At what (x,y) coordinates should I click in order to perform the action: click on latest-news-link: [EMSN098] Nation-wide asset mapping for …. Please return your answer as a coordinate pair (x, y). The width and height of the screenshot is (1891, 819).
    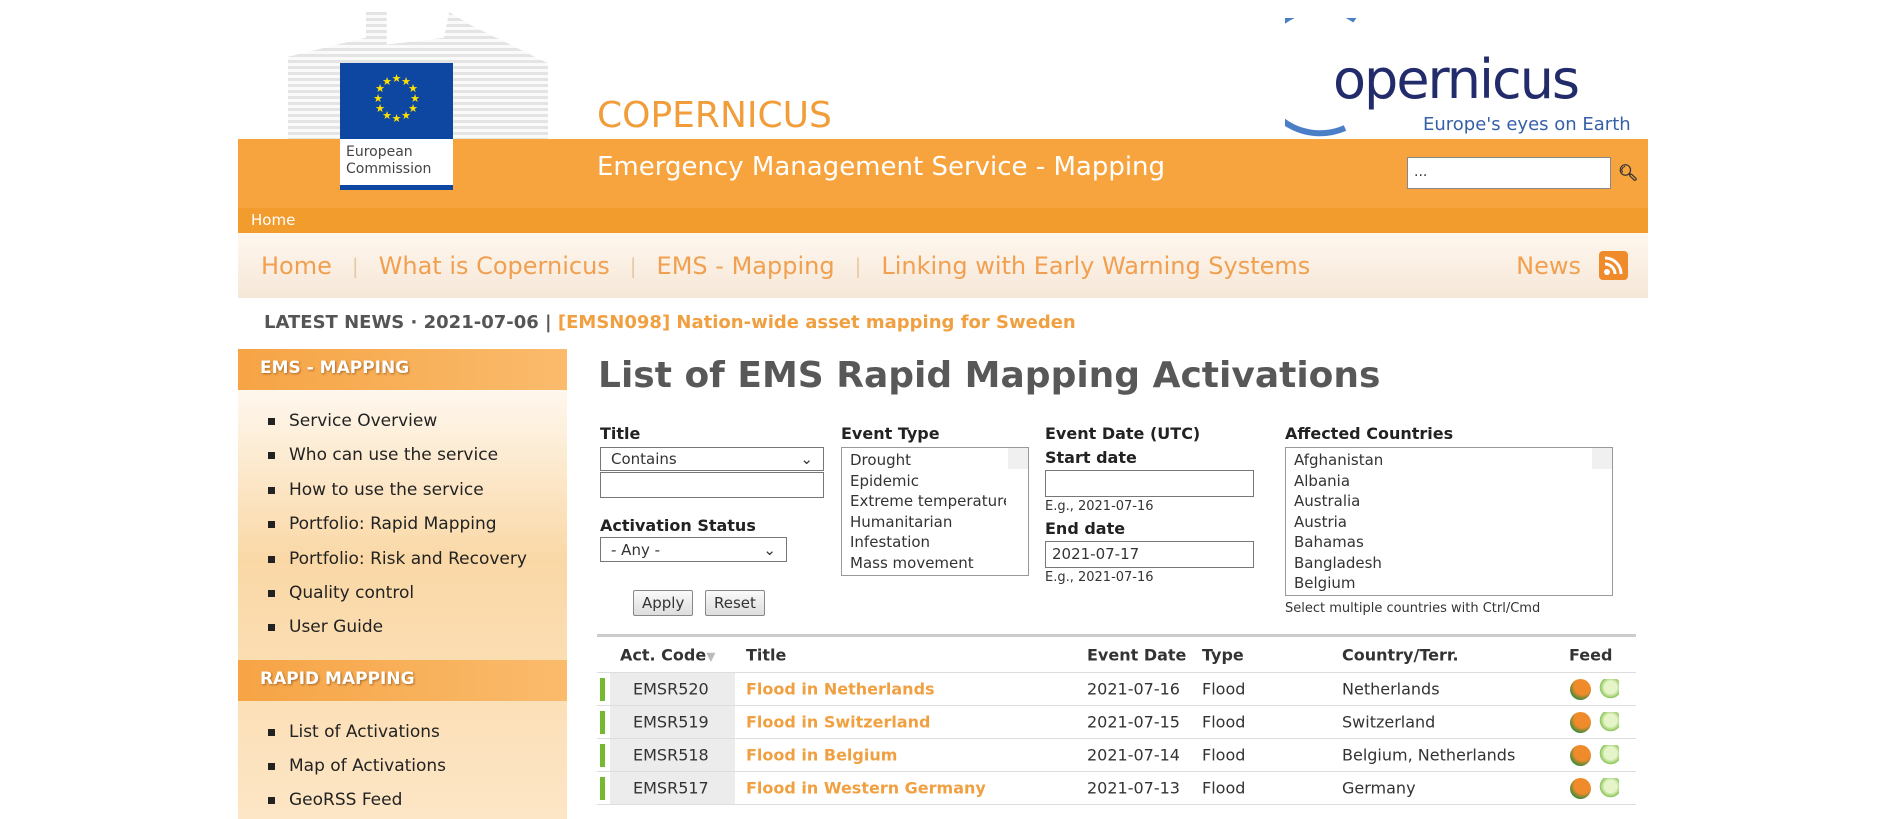
    Looking at the image, I should click on (816, 322).